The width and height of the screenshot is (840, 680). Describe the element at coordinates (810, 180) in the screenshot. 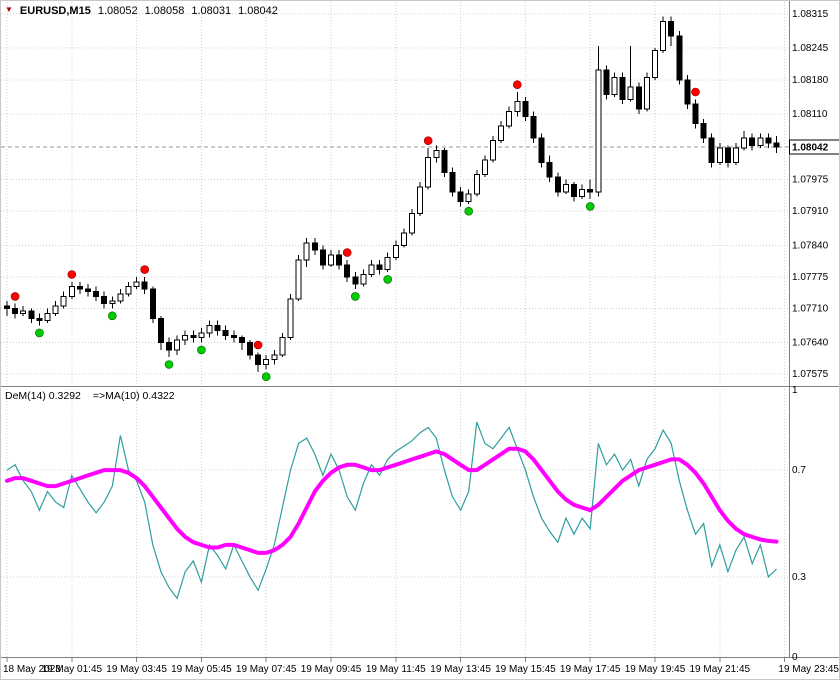

I see `price-axis-label: 1.07975` at that location.